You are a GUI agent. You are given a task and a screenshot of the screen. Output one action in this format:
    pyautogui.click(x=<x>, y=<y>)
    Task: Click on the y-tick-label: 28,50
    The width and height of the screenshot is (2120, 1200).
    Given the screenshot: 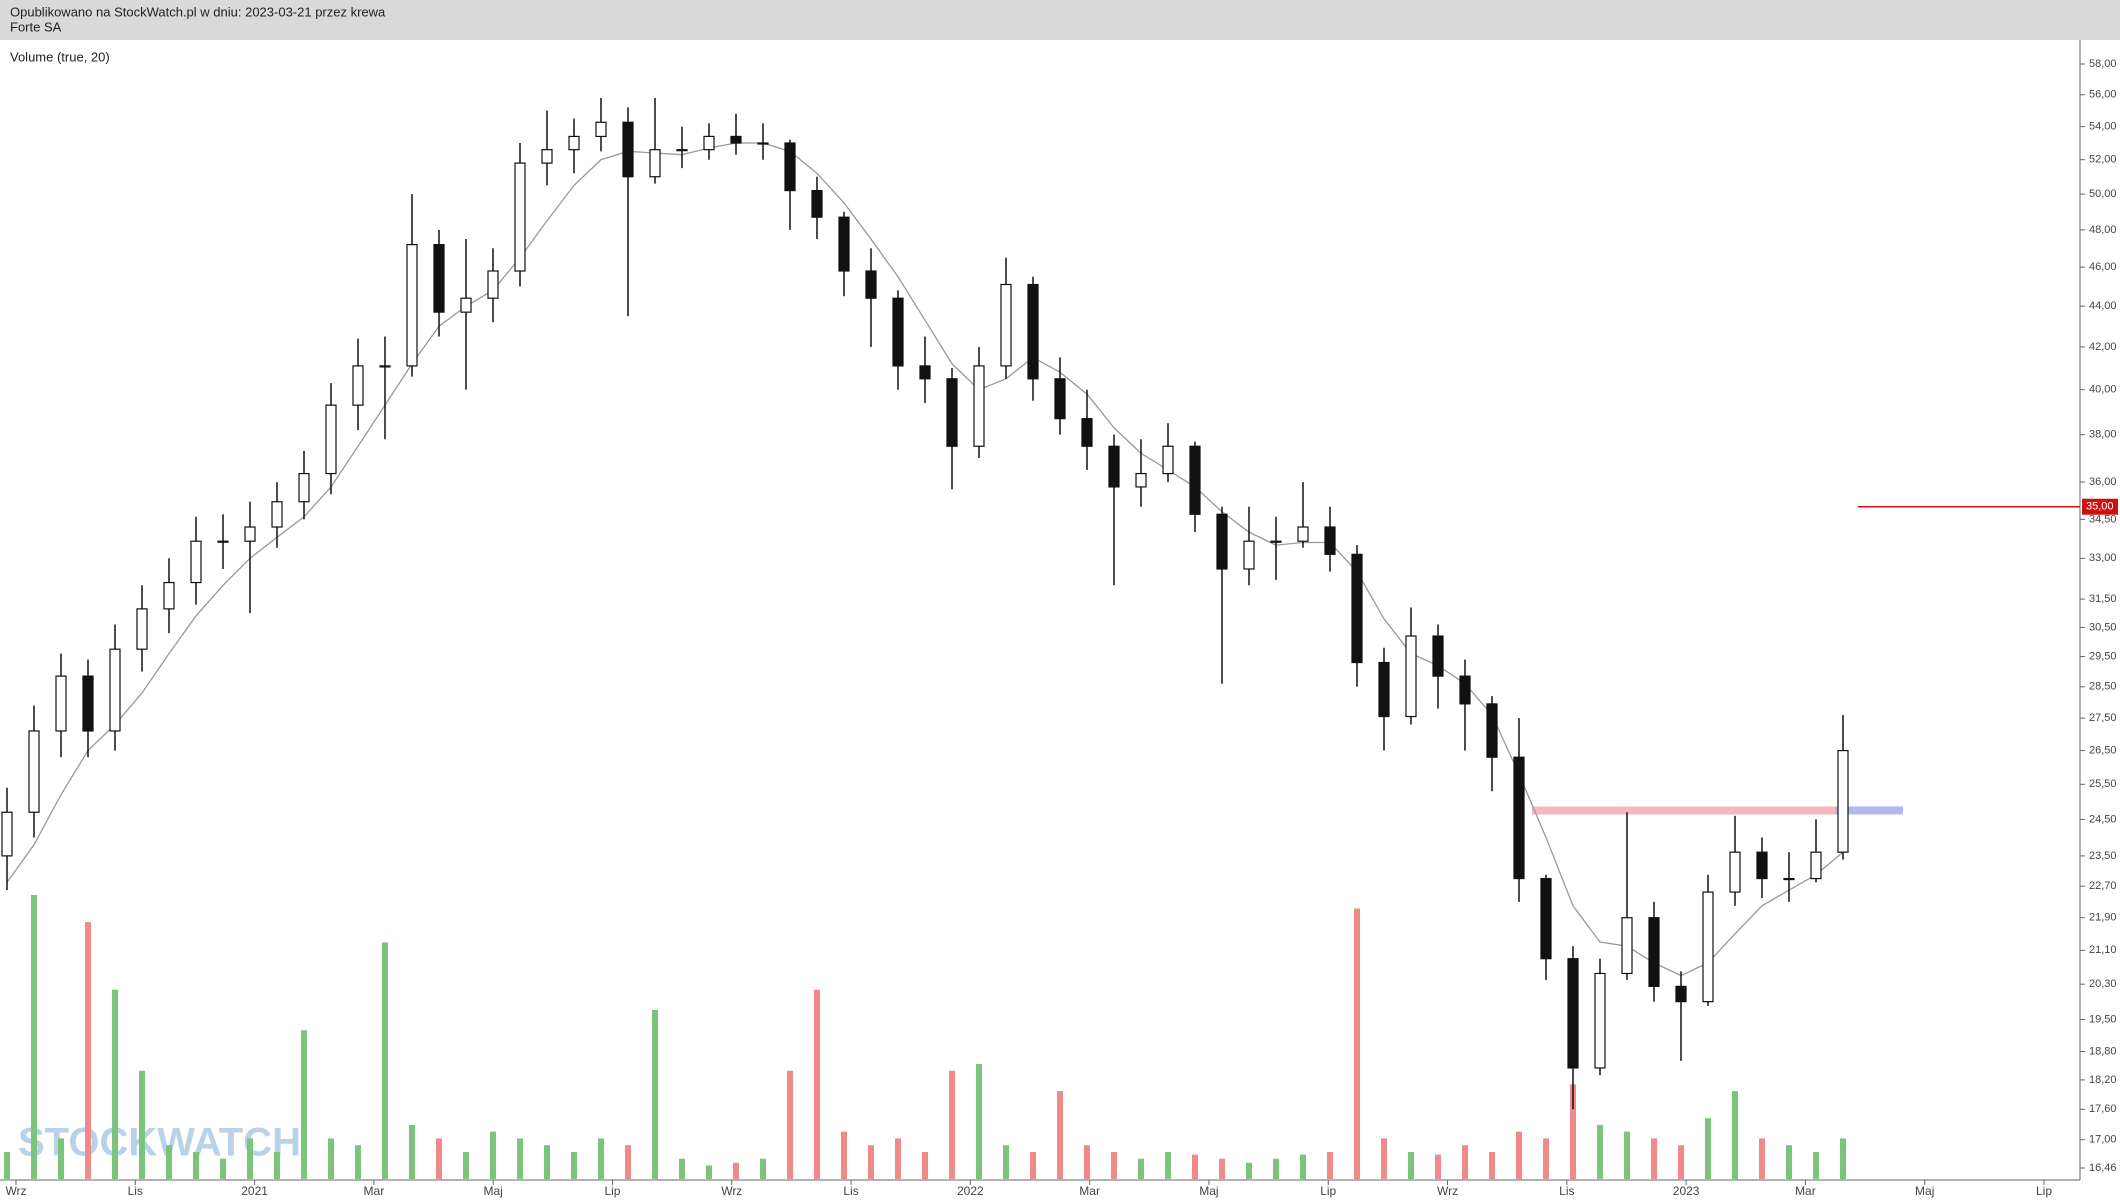 What is the action you would take?
    pyautogui.click(x=2103, y=687)
    